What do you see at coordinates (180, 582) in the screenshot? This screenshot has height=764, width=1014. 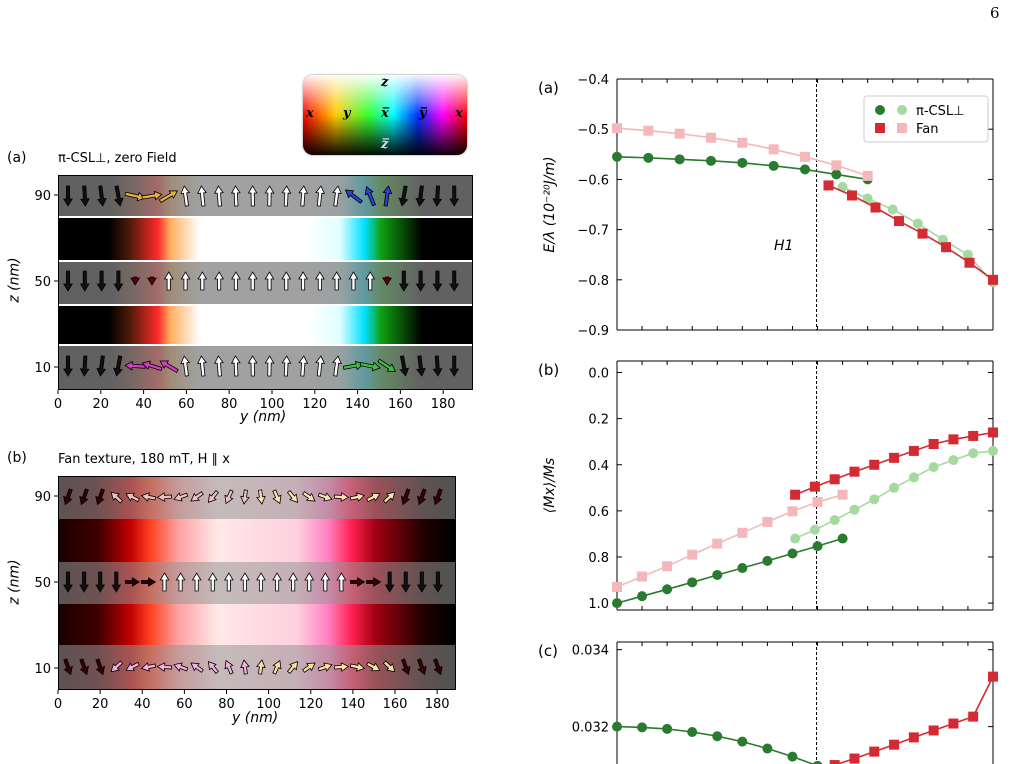 I see `arrows-b-row1-arrow-7-shape` at bounding box center [180, 582].